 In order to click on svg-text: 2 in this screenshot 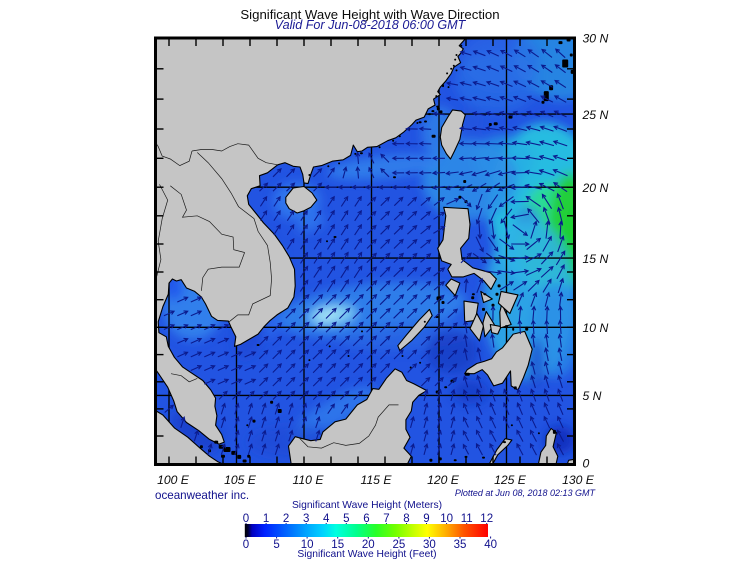, I will do `click(286, 519)`.